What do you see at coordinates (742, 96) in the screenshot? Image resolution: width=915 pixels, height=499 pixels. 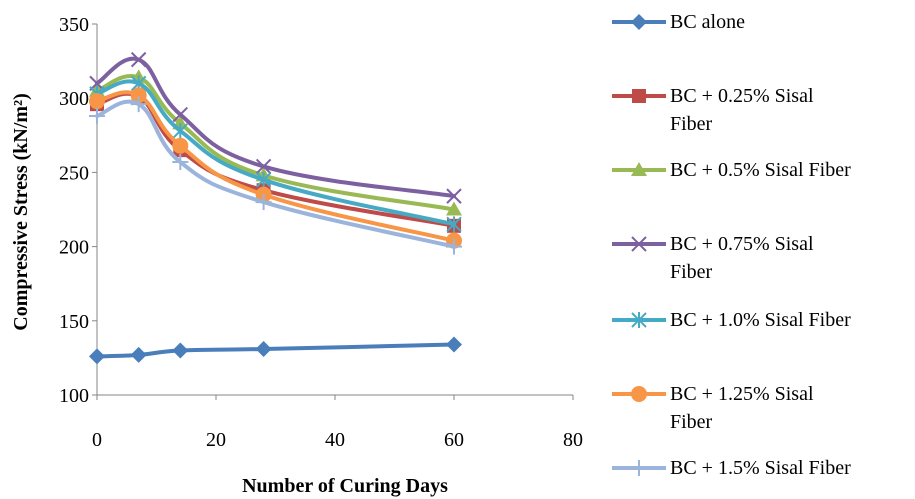 I see `legend-label: BC + 0.25% Sisal` at bounding box center [742, 96].